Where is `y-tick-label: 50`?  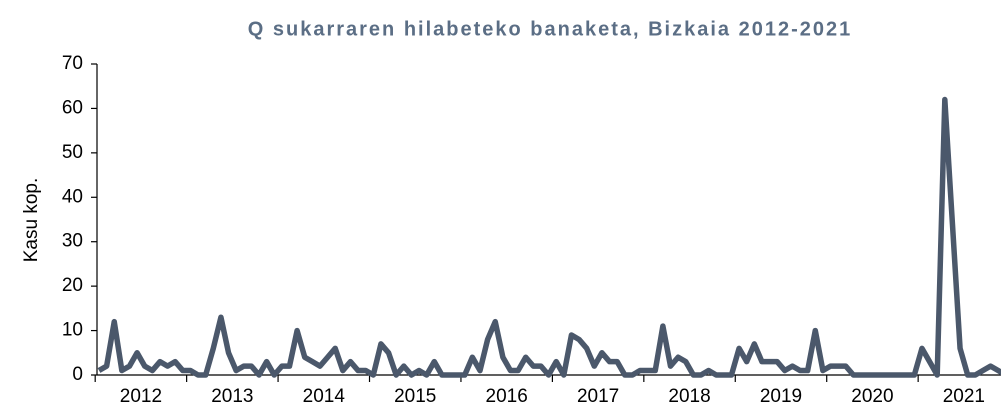
y-tick-label: 50 is located at coordinates (72, 152).